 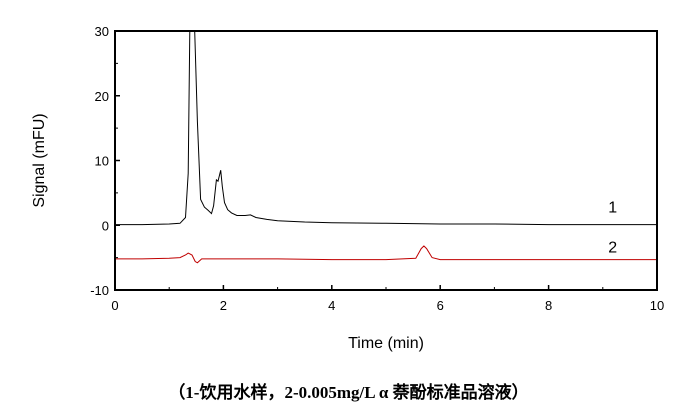 What do you see at coordinates (99, 290) in the screenshot?
I see `y-tick-label: -10` at bounding box center [99, 290].